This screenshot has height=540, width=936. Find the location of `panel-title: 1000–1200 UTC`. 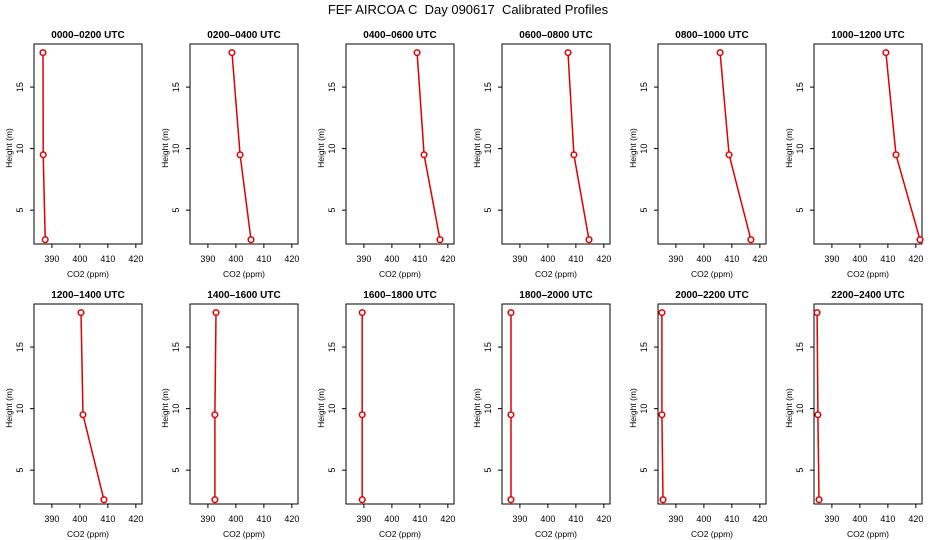

panel-title: 1000–1200 UTC is located at coordinates (867, 35).